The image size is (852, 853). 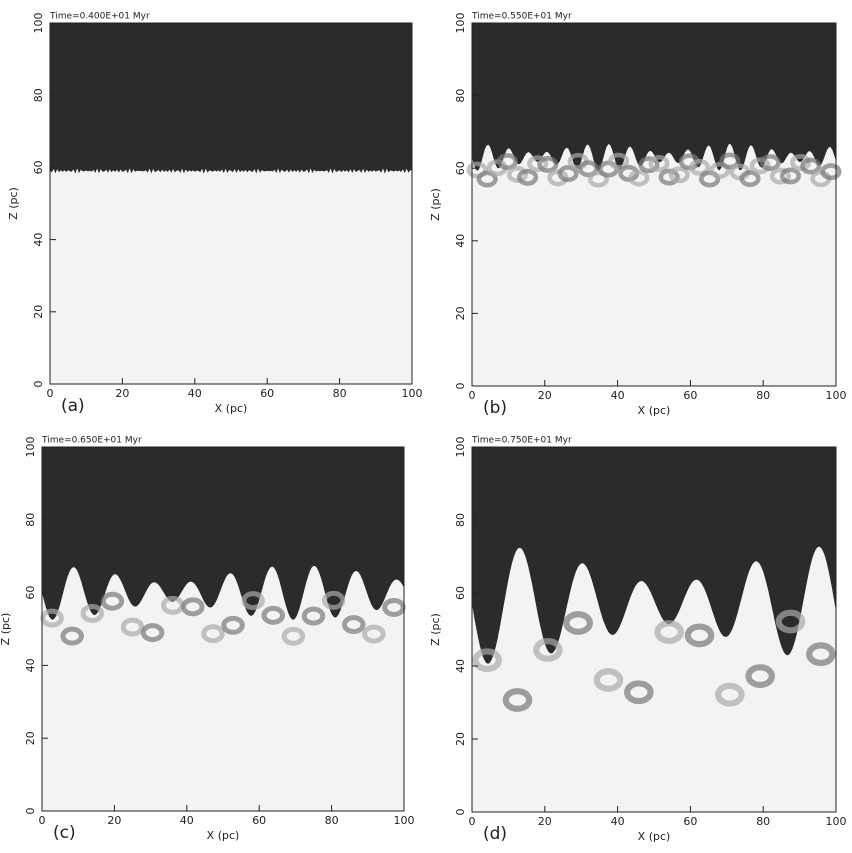 I want to click on panel-label: (d), so click(x=495, y=834).